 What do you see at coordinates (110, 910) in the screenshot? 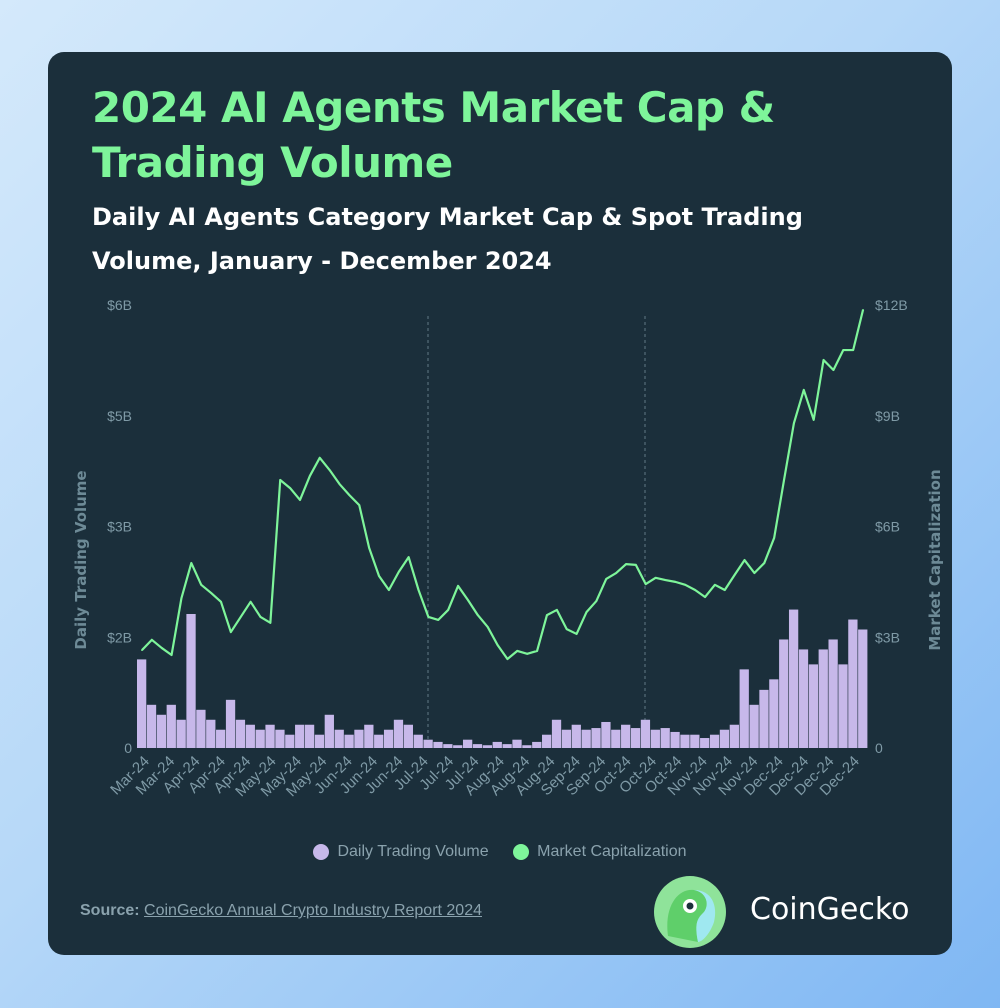
I see `source-label: Source:` at bounding box center [110, 910].